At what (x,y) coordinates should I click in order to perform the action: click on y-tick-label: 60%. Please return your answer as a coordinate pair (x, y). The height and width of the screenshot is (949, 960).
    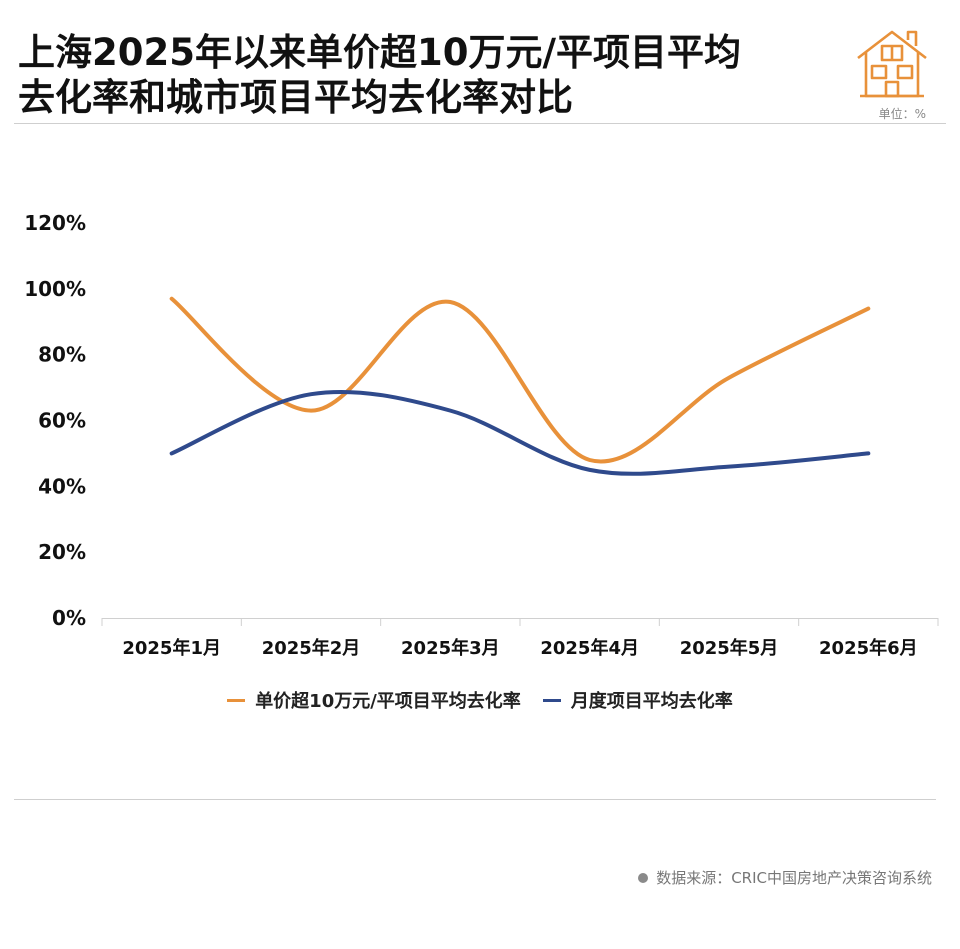
    Looking at the image, I should click on (62, 421).